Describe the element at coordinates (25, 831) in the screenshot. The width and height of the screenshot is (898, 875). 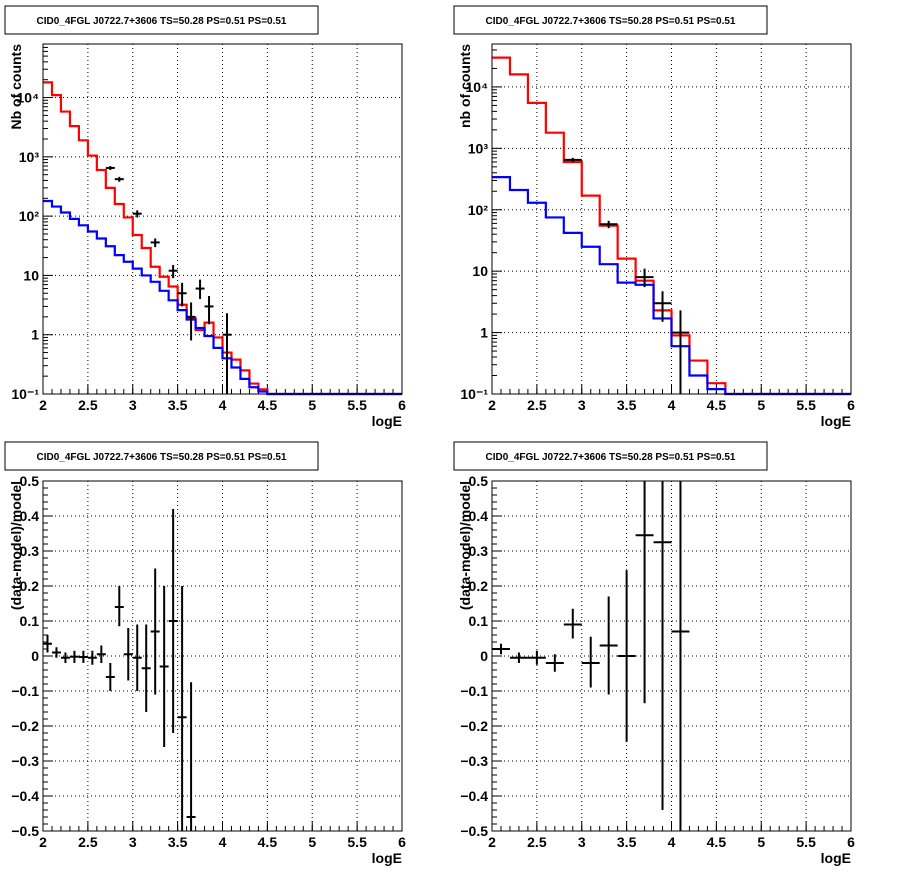
I see `y-tick-label: −0.5` at that location.